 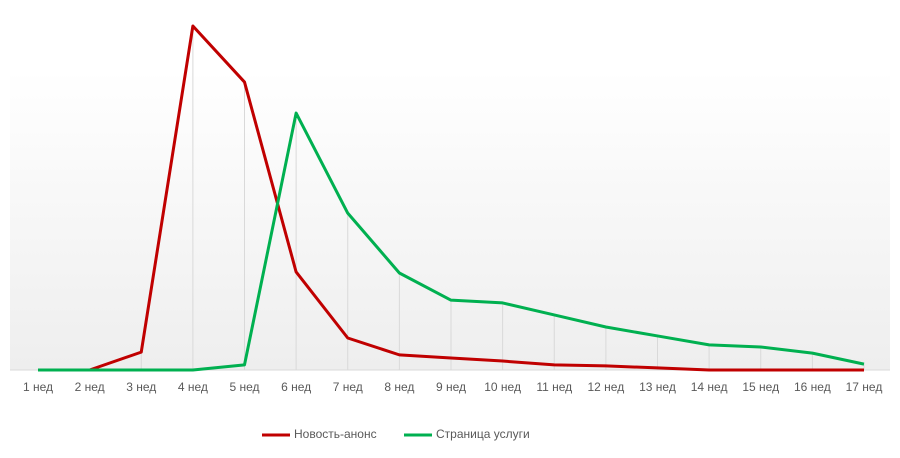 What do you see at coordinates (451, 387) in the screenshot?
I see `x-tick-label: 9 нед` at bounding box center [451, 387].